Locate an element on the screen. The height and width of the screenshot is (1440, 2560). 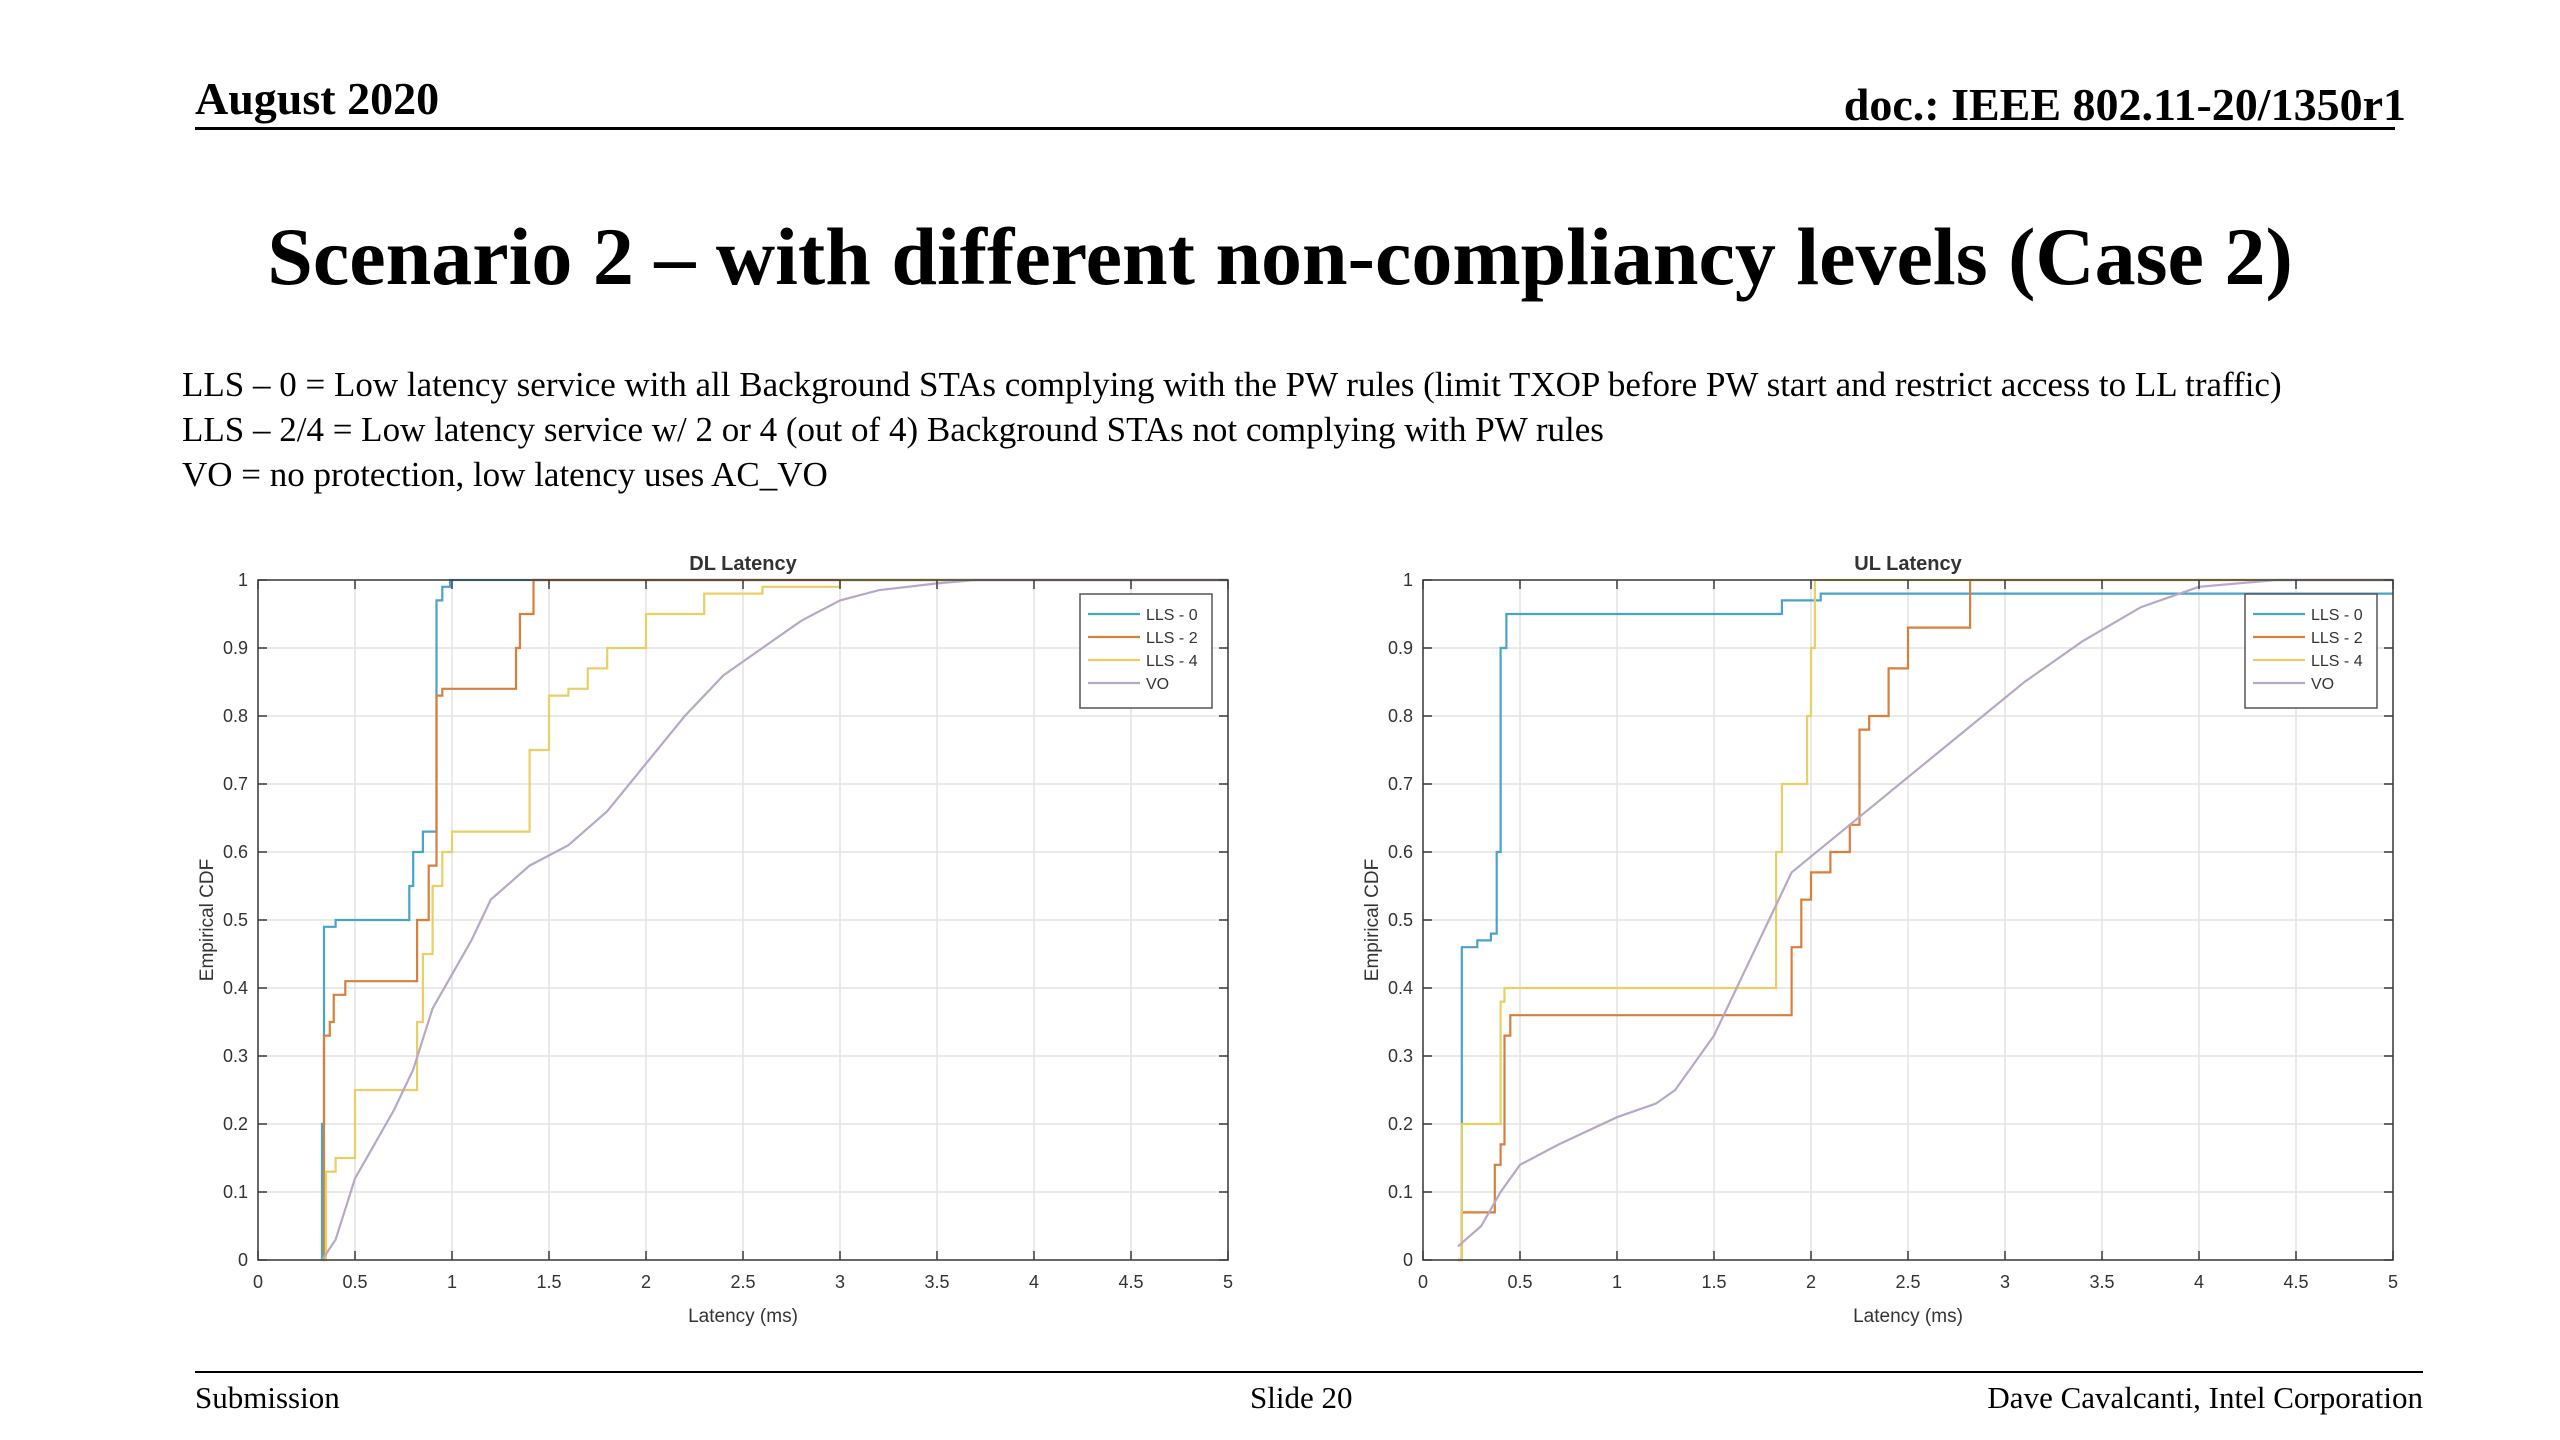
chart-title: UL Latency is located at coordinates (1908, 564).